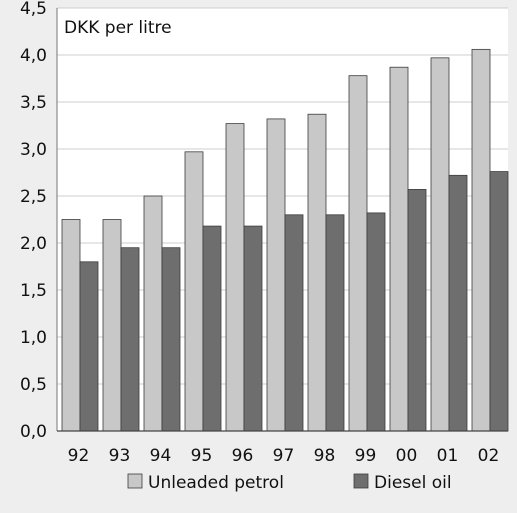  Describe the element at coordinates (202, 456) in the screenshot. I see `x-tick-label: 95` at that location.